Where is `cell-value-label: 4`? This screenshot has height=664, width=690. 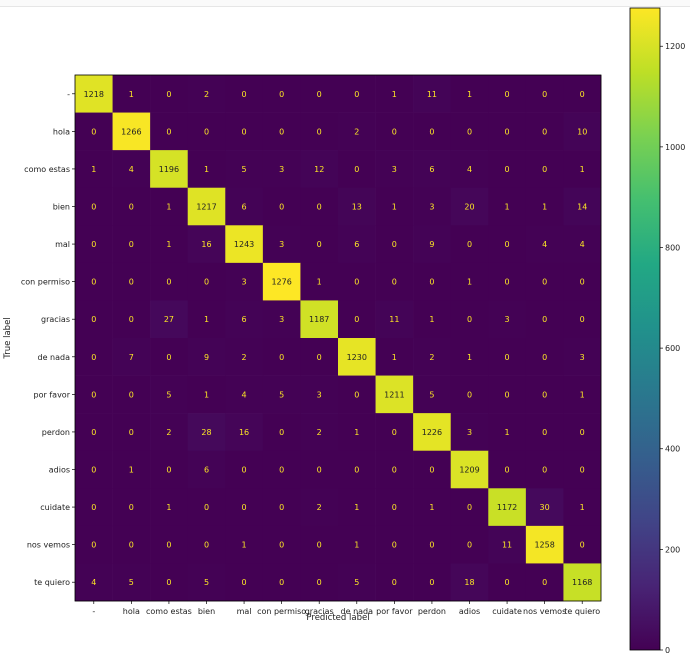 cell-value-label: 4 is located at coordinates (582, 244).